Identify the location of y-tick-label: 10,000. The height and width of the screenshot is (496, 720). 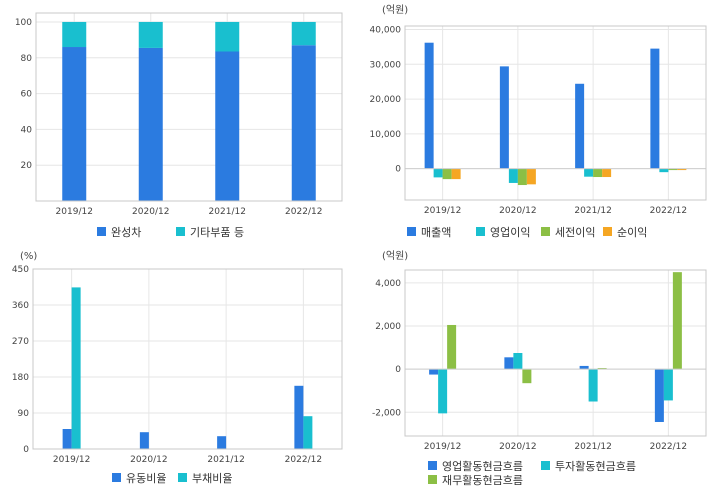
(386, 135).